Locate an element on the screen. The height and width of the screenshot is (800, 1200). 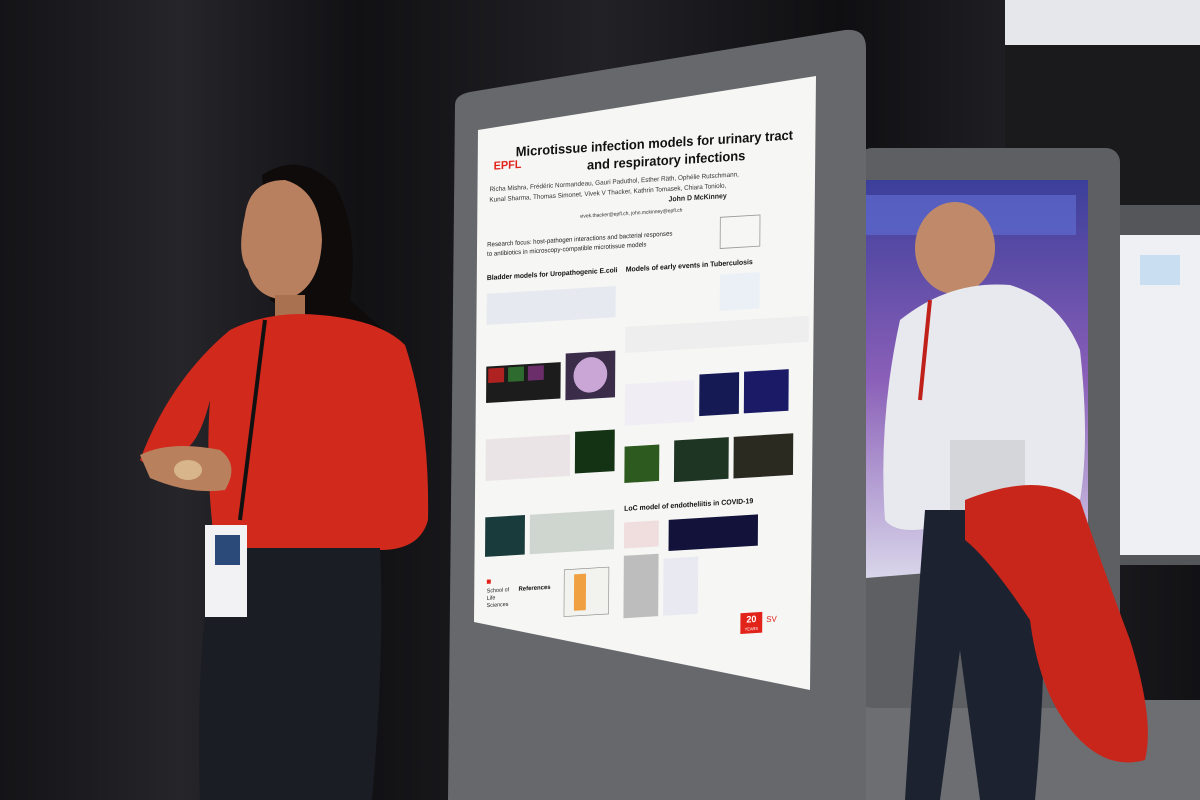
plot-bar is located at coordinates (580, 592).